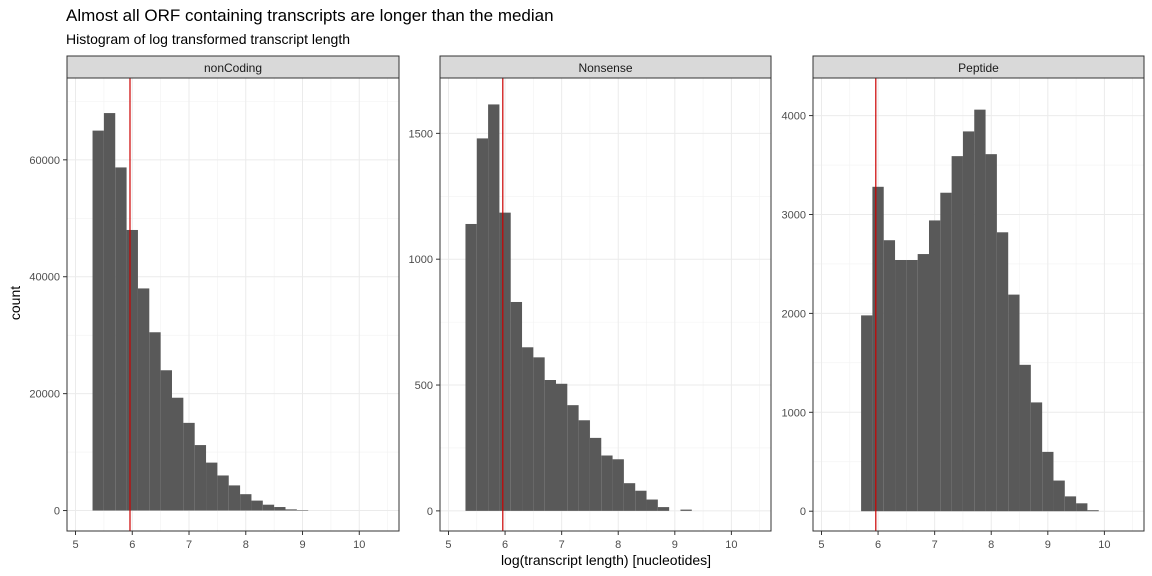  I want to click on y-tick-label: 4000, so click(794, 117).